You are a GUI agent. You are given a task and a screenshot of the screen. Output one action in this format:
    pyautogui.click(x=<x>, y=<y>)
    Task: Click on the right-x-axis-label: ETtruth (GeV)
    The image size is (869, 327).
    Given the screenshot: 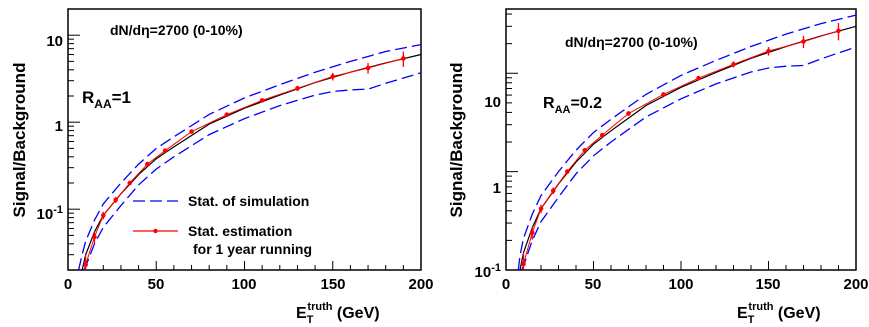 What is the action you would take?
    pyautogui.click(x=779, y=313)
    